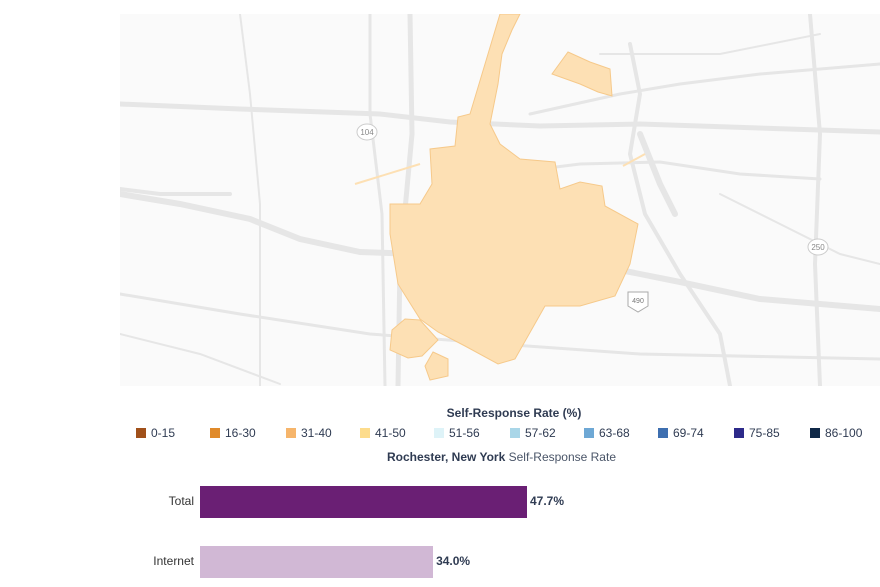 Image resolution: width=880 pixels, height=587 pixels. Describe the element at coordinates (240, 433) in the screenshot. I see `legend-label: 16-30` at that location.